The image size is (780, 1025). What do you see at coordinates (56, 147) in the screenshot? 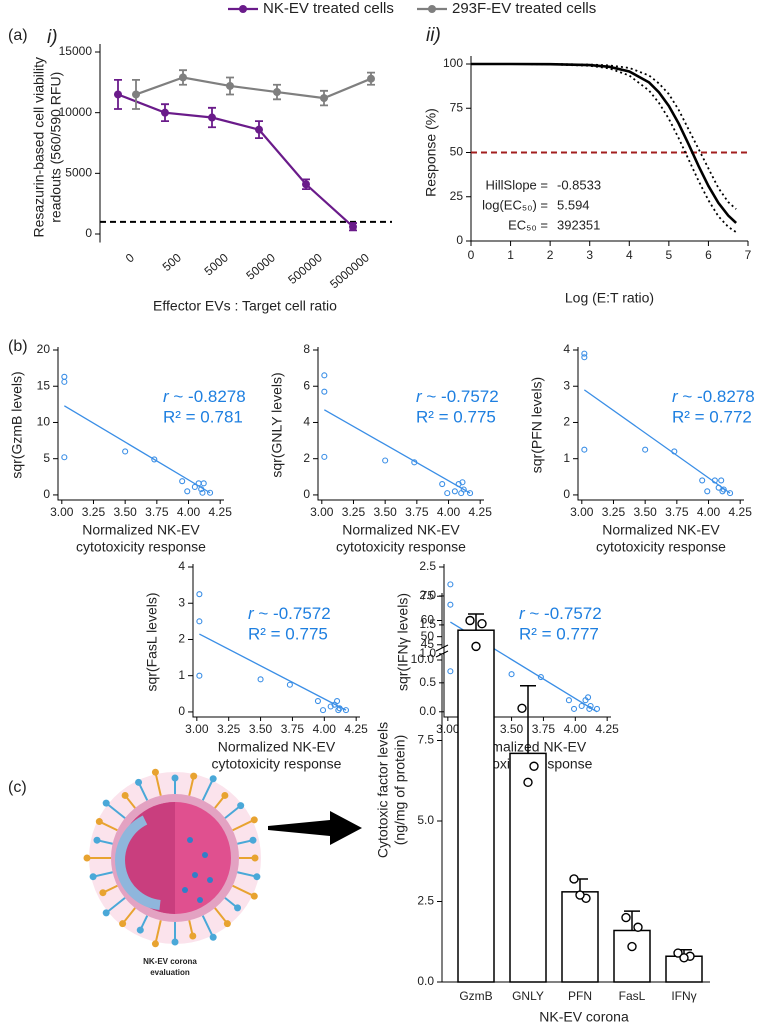
I see `y-axis-label: readouts (560/590 RFU)` at bounding box center [56, 147].